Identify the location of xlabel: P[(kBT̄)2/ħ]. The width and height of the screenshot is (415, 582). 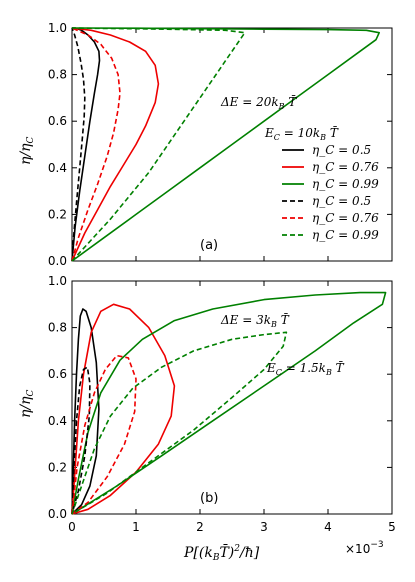
(221, 553).